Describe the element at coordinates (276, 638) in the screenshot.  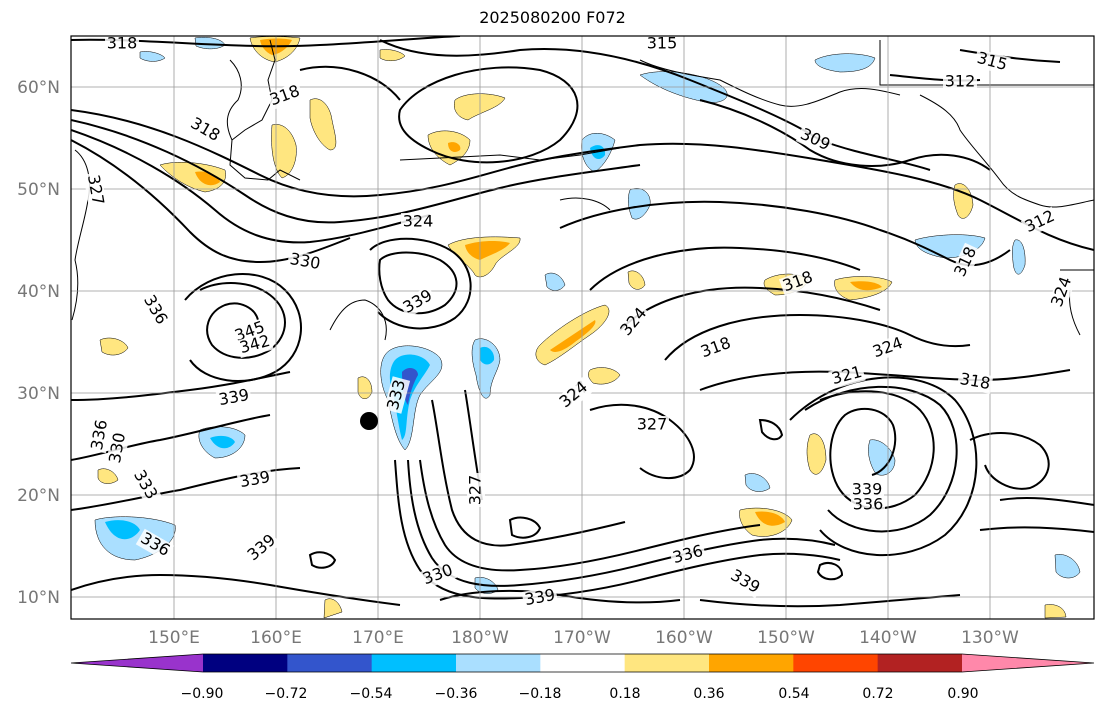
I see `lon-label: 160°E` at that location.